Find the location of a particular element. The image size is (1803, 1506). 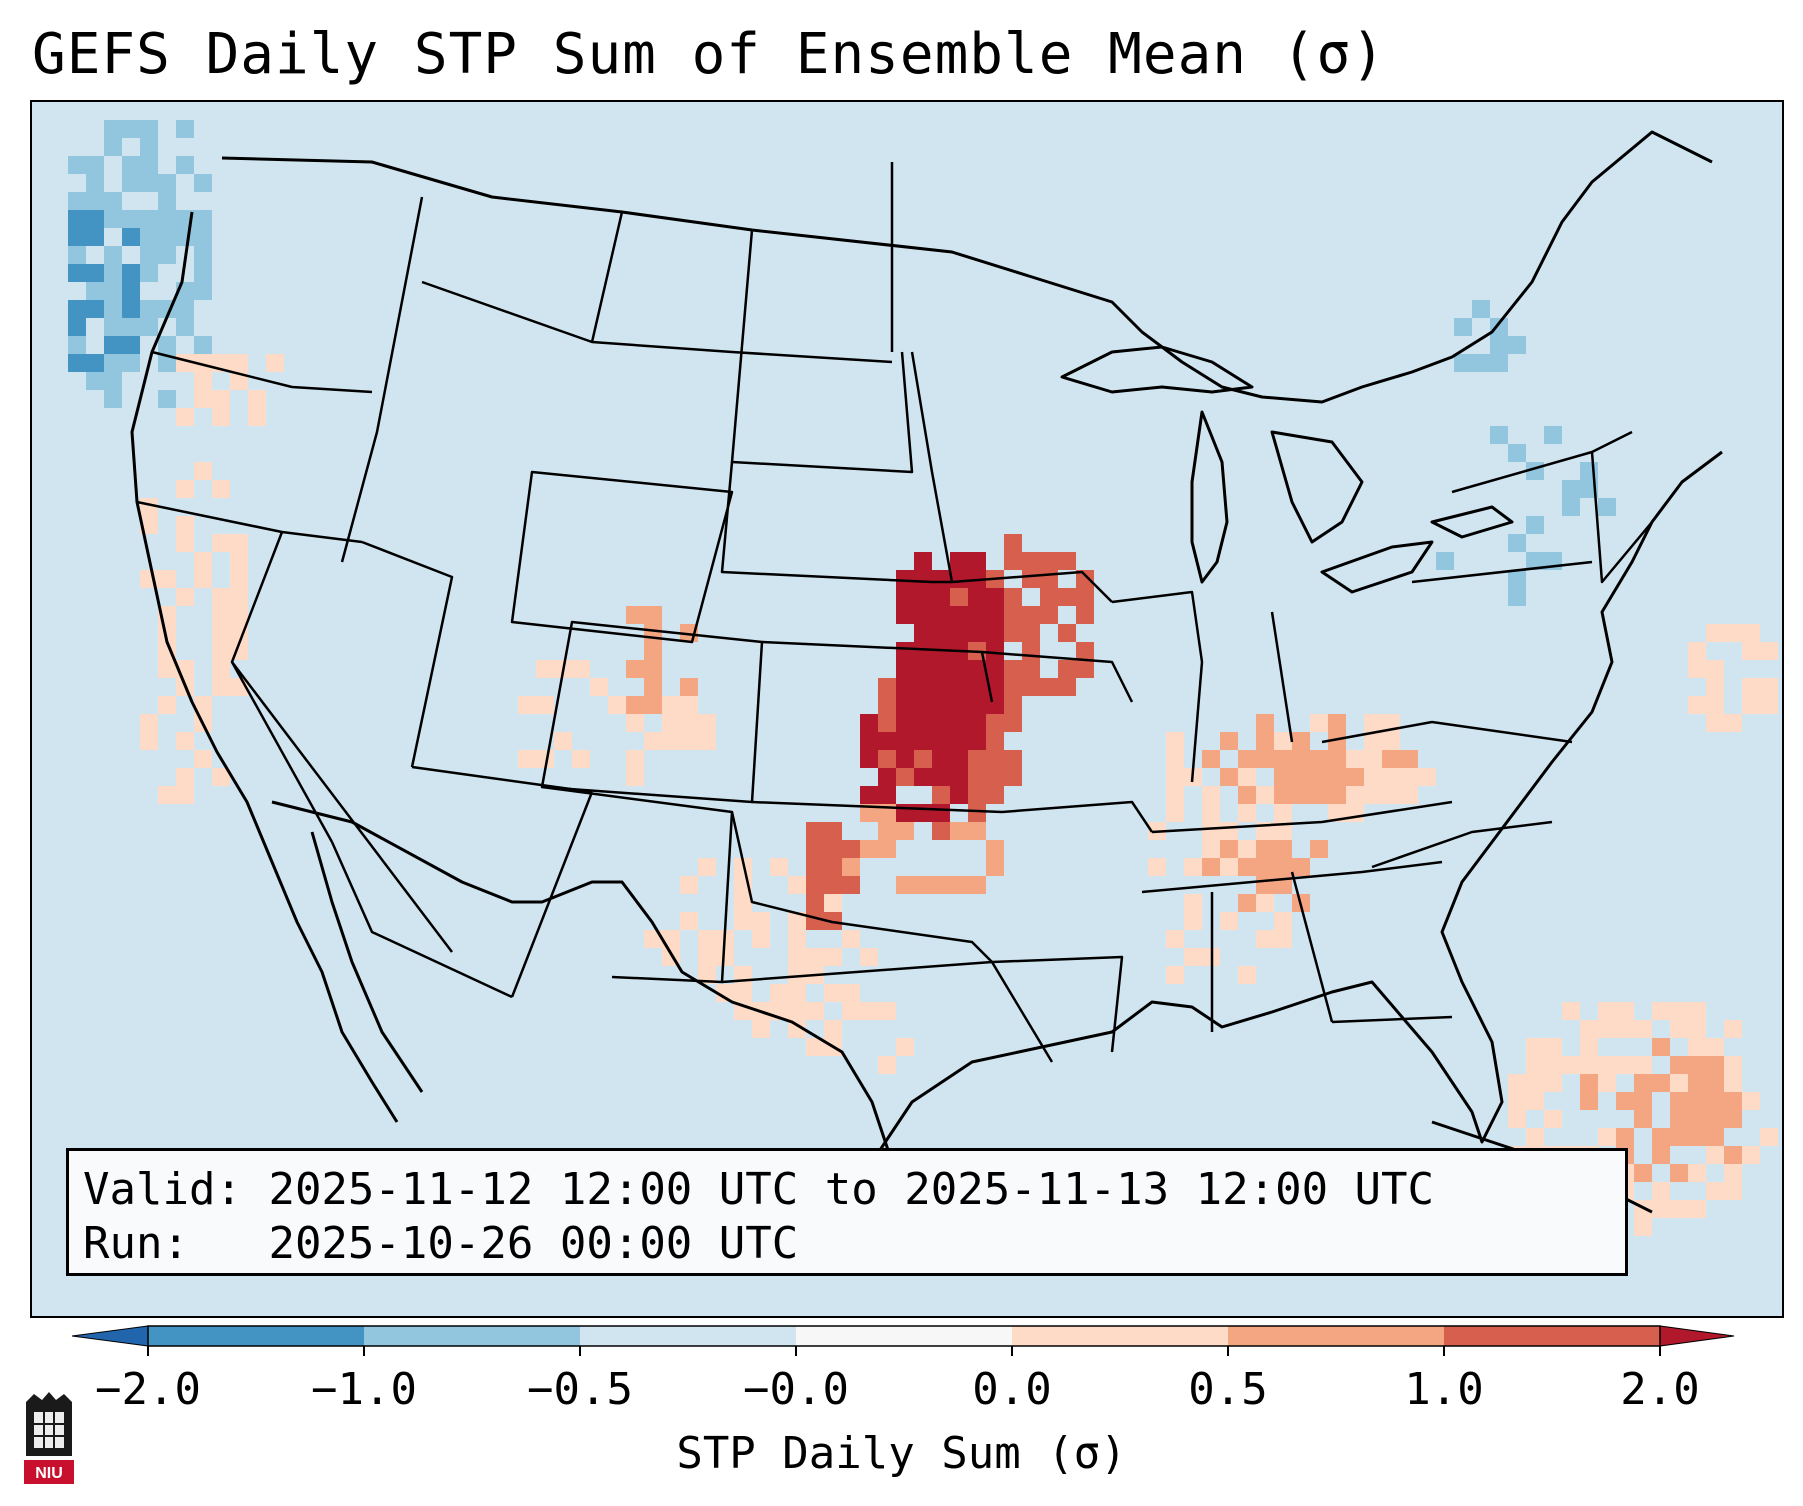

lake-erie is located at coordinates (1377, 567).